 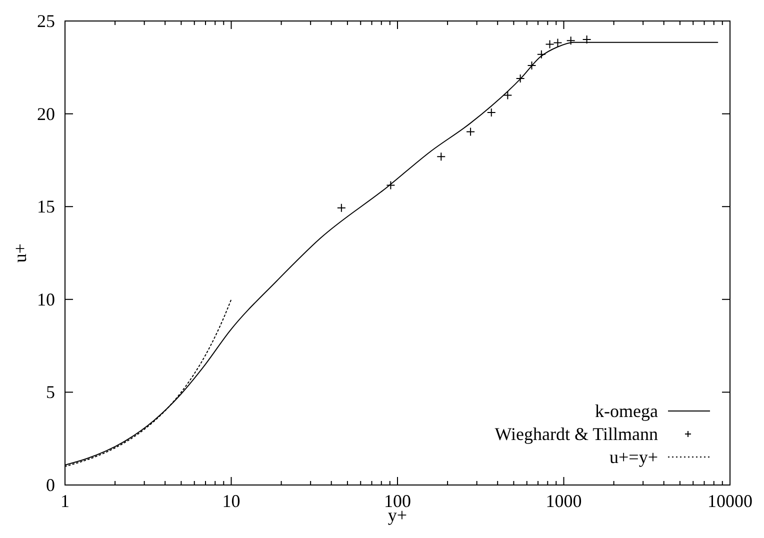 What do you see at coordinates (46, 114) in the screenshot?
I see `y-tick-label: 20` at bounding box center [46, 114].